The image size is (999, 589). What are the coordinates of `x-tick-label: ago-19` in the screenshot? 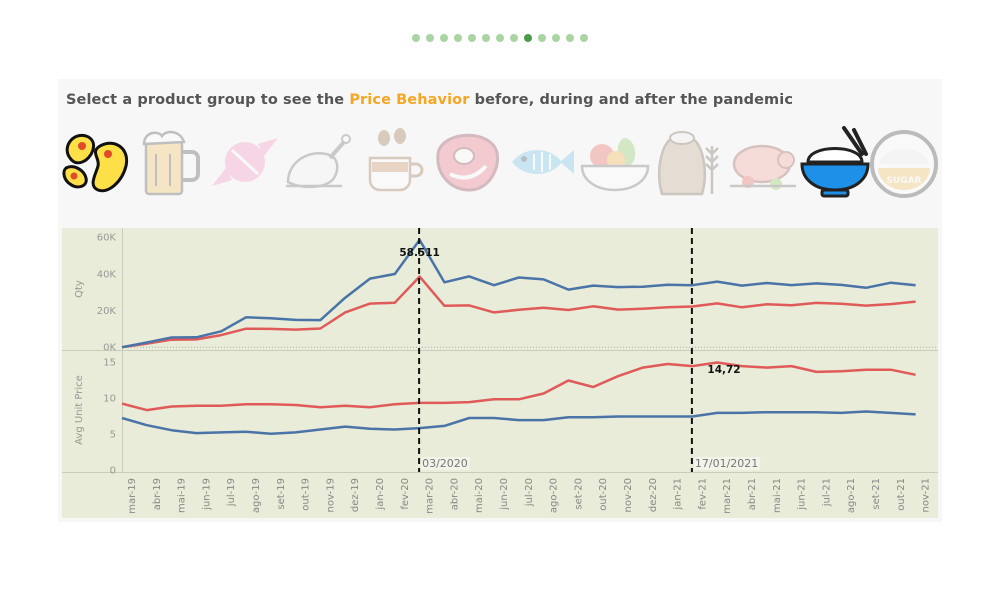 It's located at (256, 495).